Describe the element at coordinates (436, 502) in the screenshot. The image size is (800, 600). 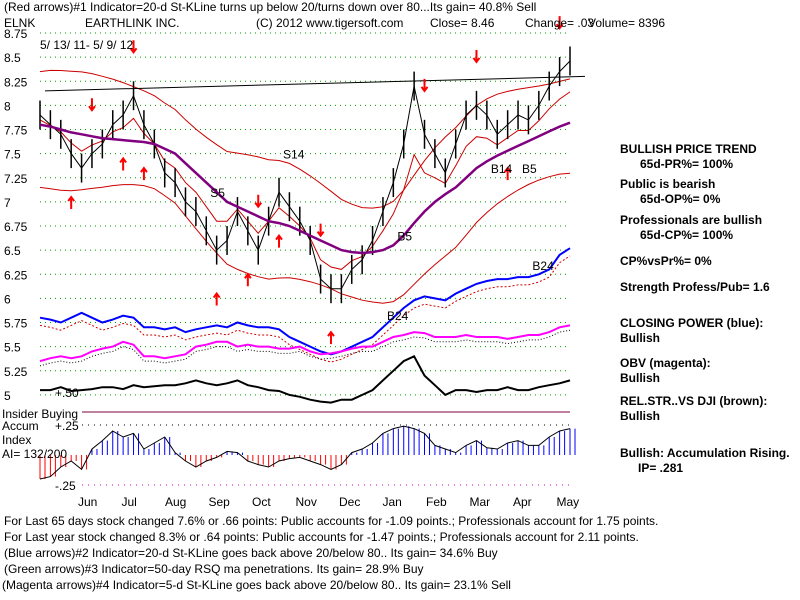
I see `x-tick-label: Feb` at that location.